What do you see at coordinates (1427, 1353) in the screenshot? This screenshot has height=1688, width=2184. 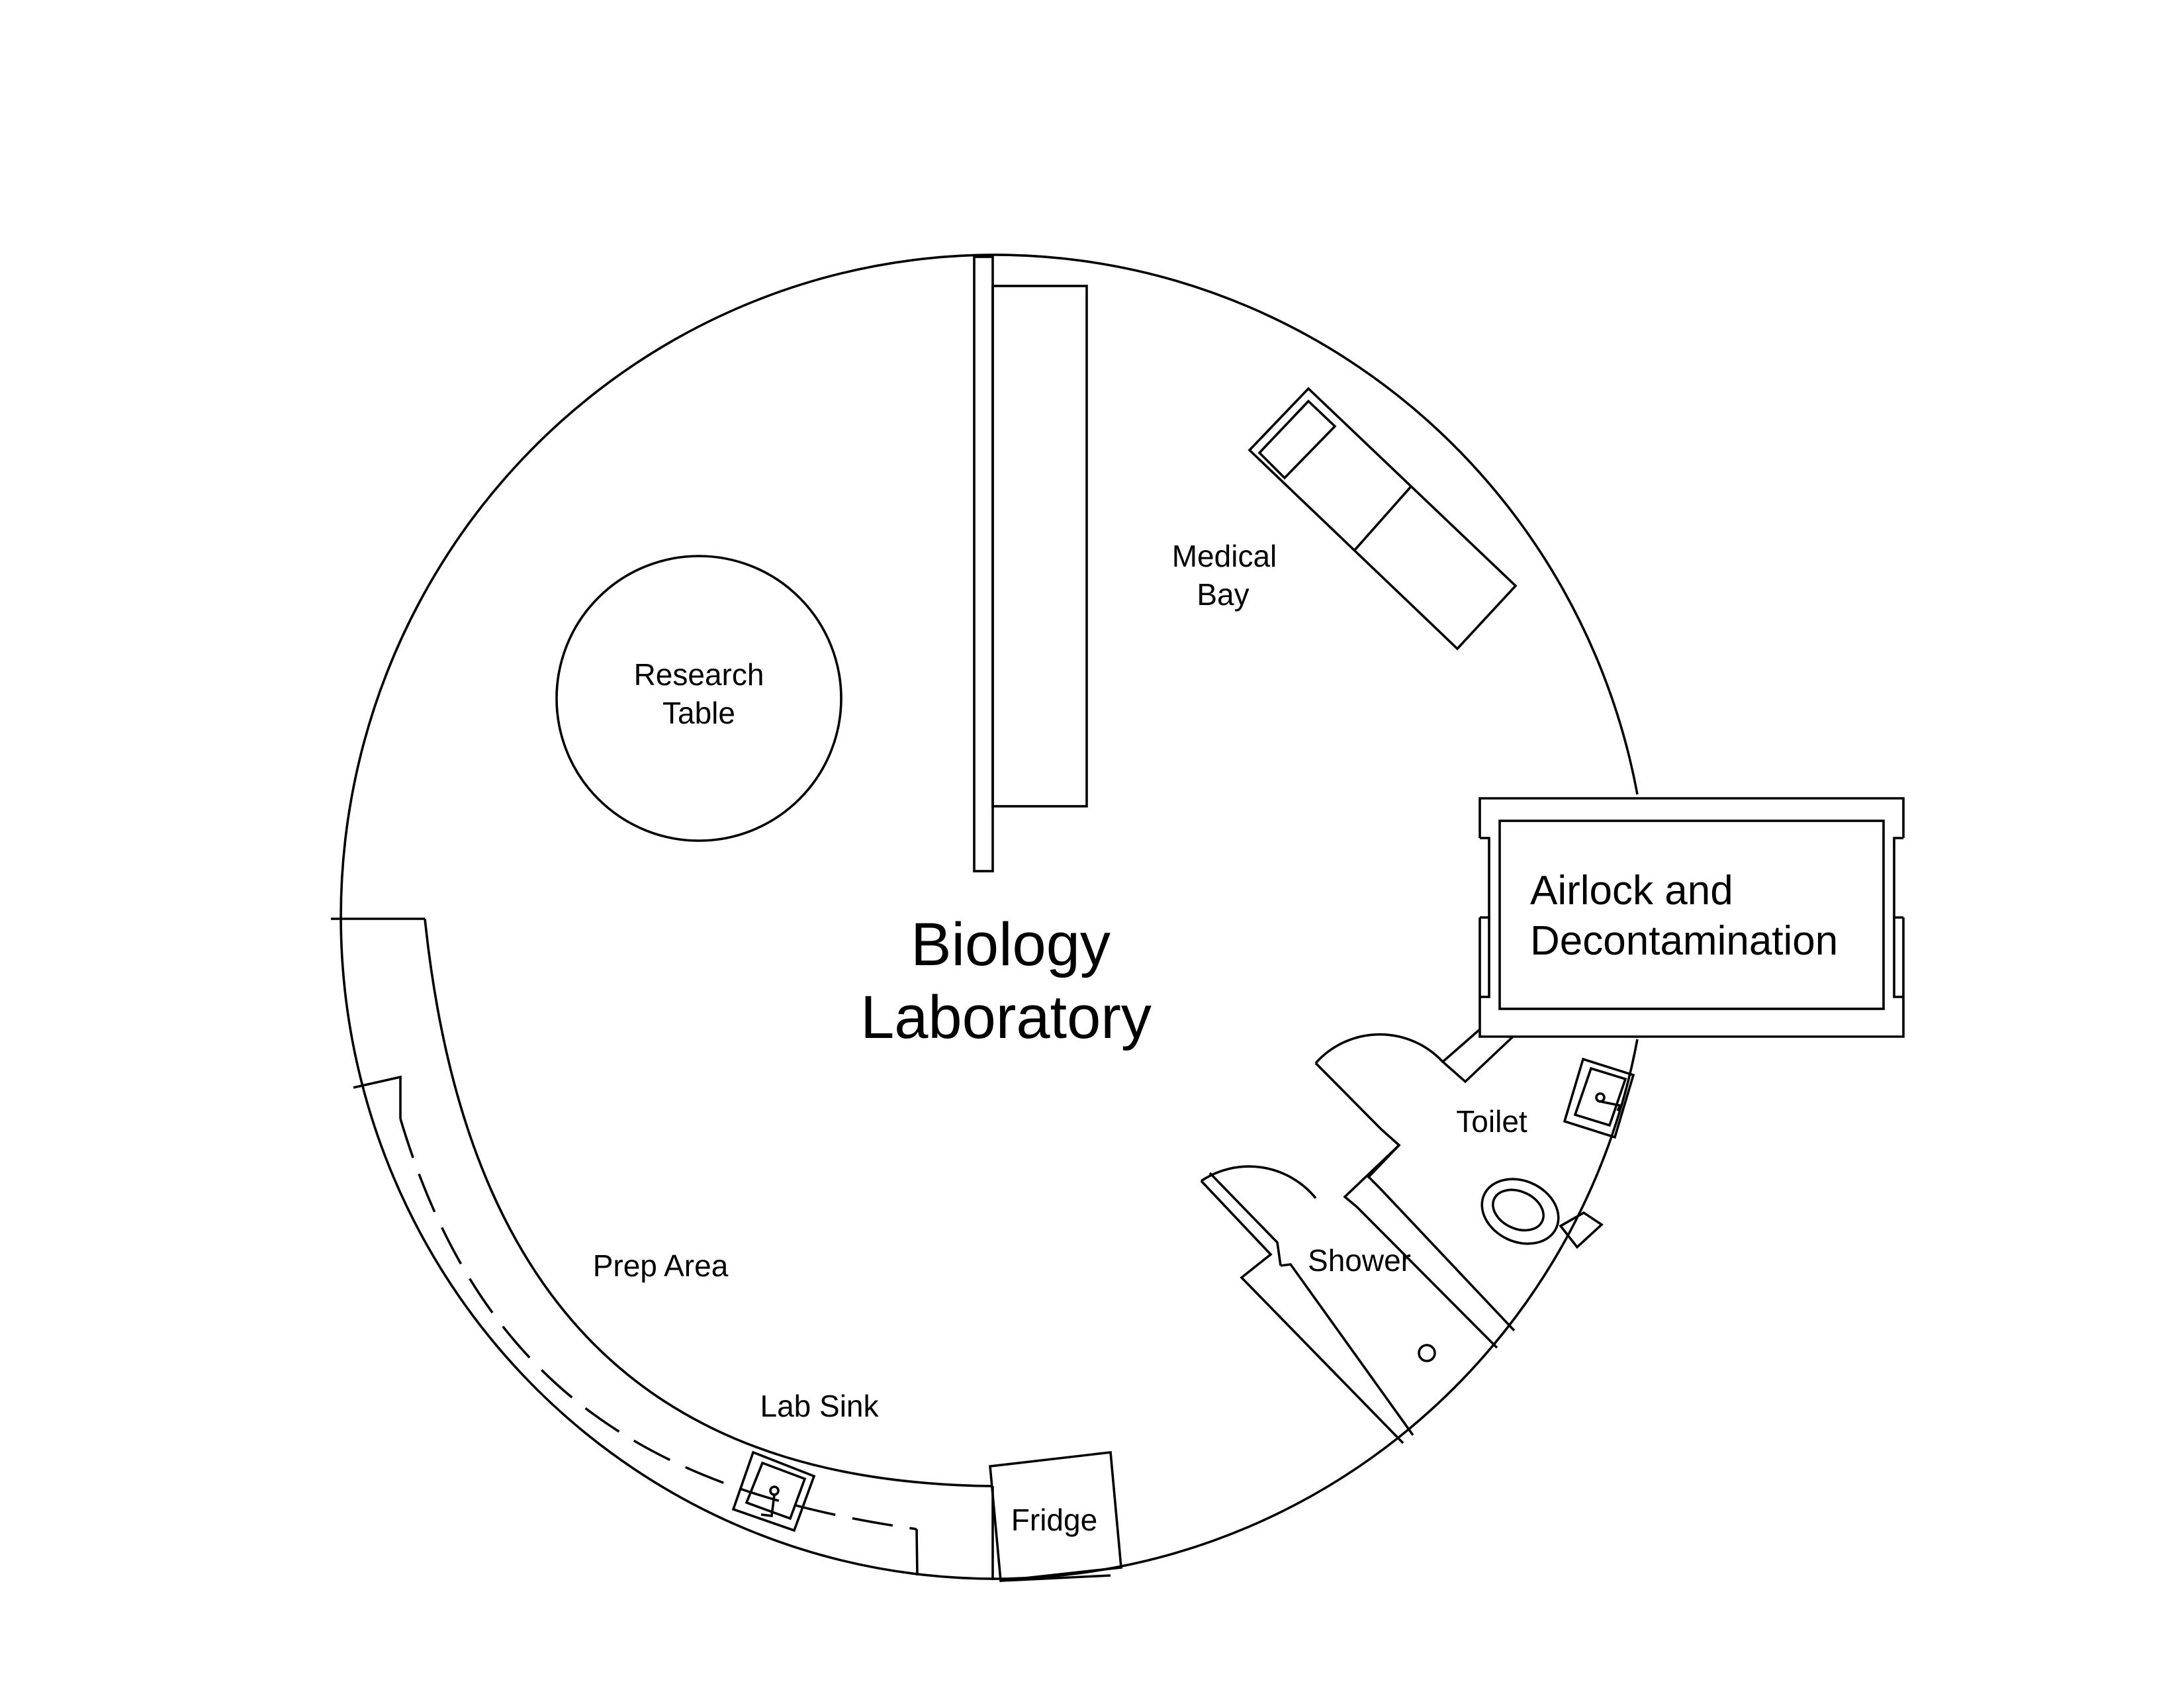 I see `shower-drain-icon` at bounding box center [1427, 1353].